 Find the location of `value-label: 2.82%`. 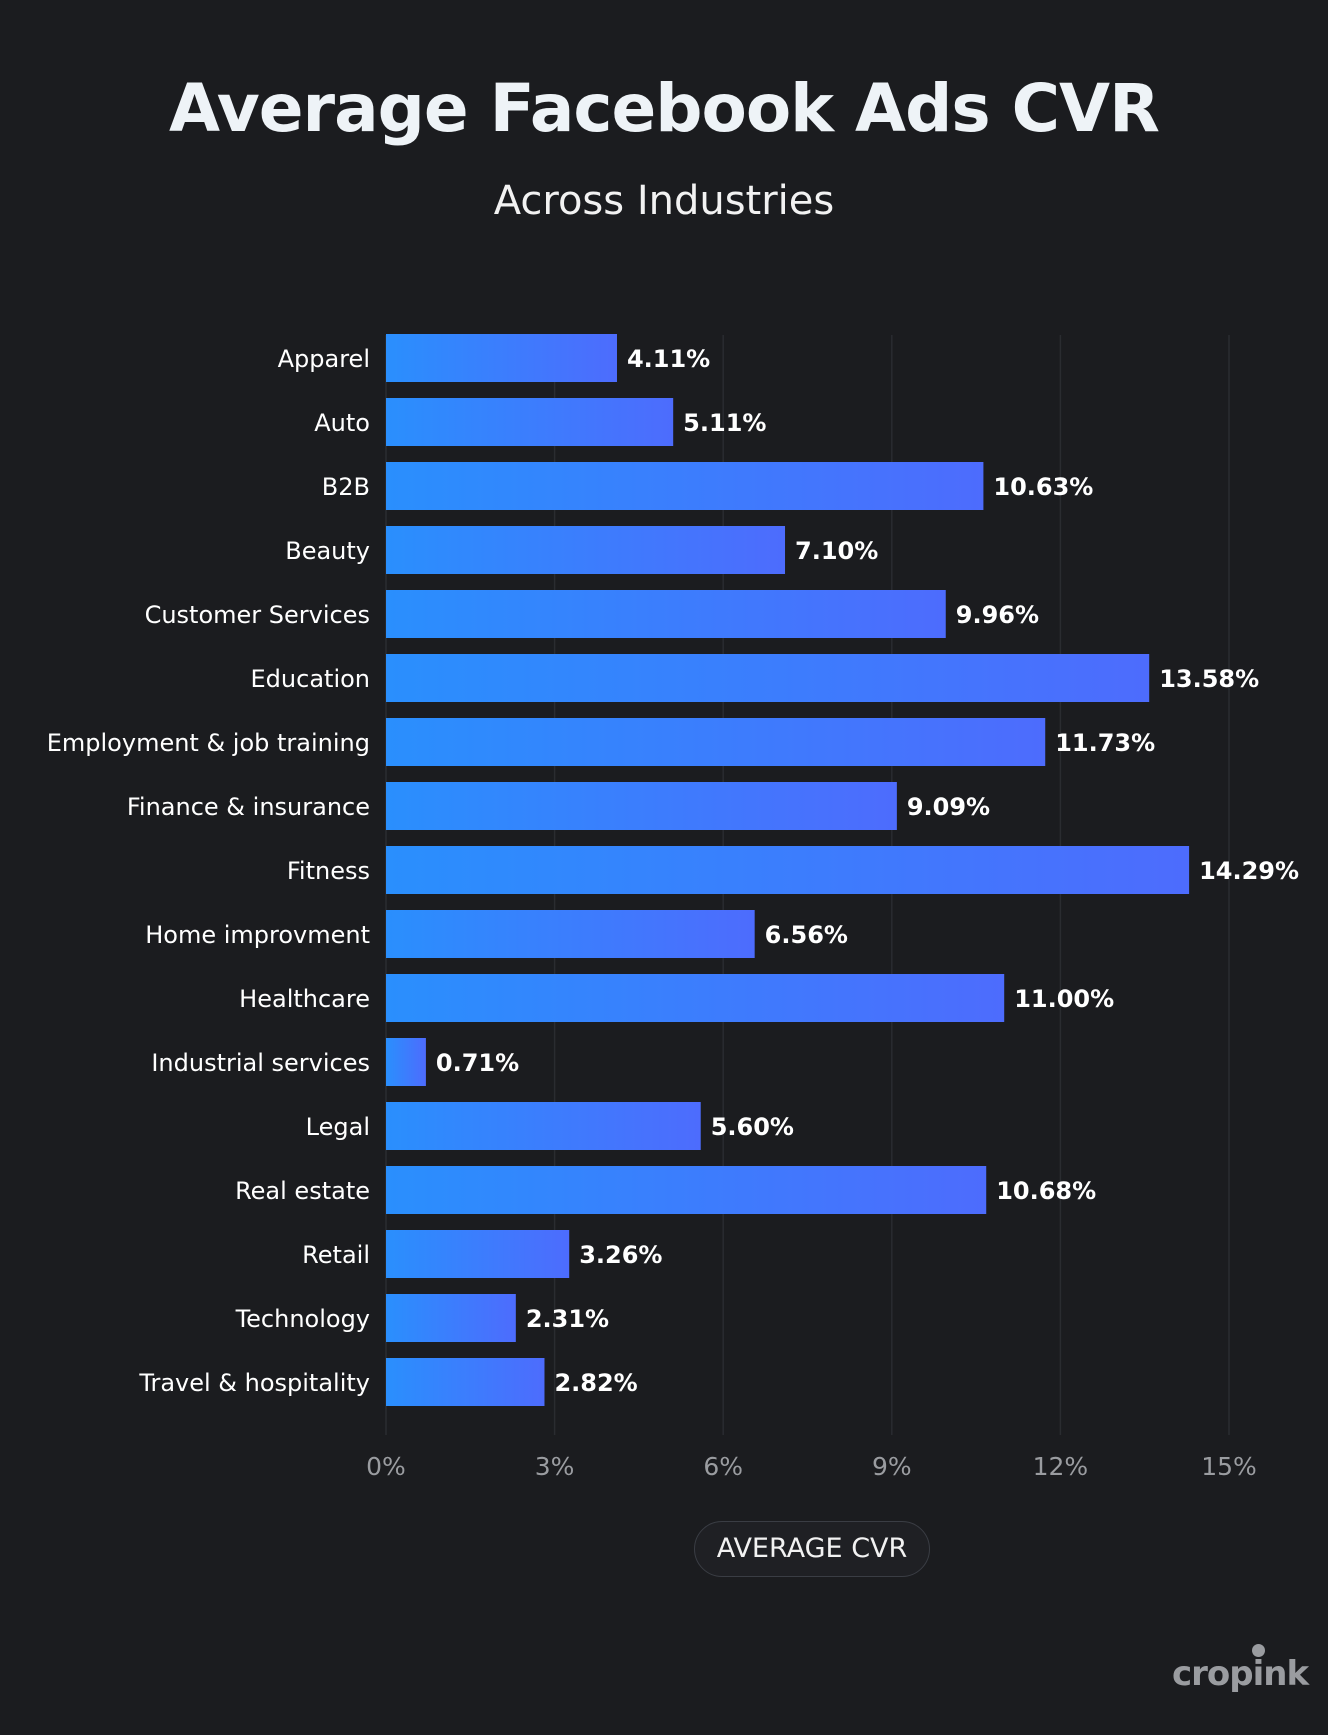

value-label: 2.82% is located at coordinates (595, 1383).